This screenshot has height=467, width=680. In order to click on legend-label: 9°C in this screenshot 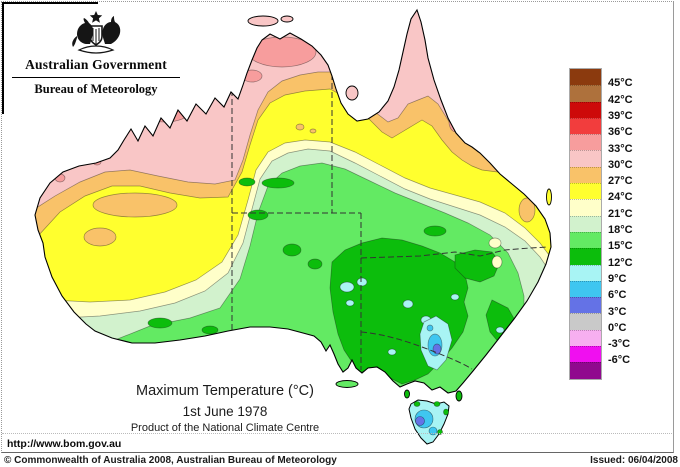, I will do `click(617, 278)`.